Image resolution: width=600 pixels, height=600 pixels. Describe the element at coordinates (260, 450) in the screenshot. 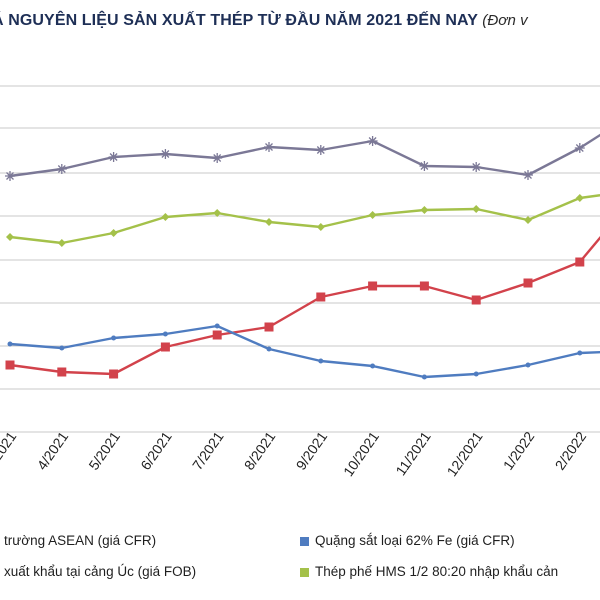

I see `x-tick-label: 8/2021` at that location.